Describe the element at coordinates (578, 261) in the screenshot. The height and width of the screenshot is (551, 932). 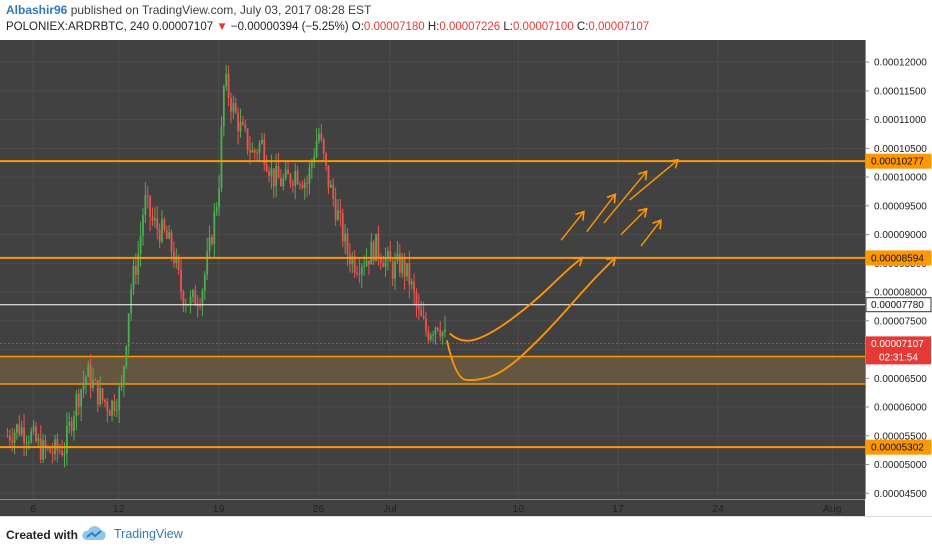
I see `forecast-arrow-head` at that location.